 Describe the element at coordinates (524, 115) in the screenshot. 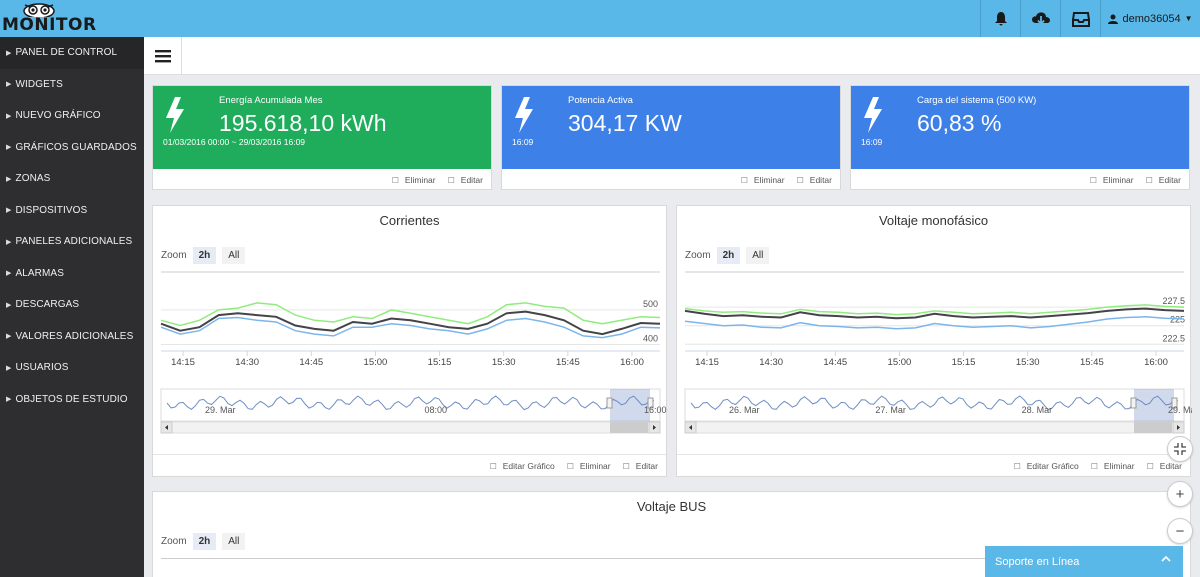

I see `lightning-icon` at that location.